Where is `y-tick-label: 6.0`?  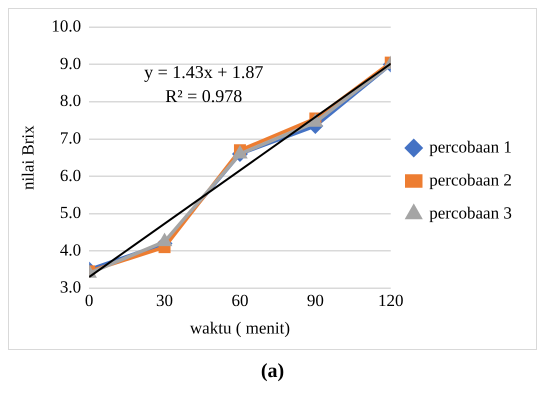 y-tick-label: 6.0 is located at coordinates (71, 175).